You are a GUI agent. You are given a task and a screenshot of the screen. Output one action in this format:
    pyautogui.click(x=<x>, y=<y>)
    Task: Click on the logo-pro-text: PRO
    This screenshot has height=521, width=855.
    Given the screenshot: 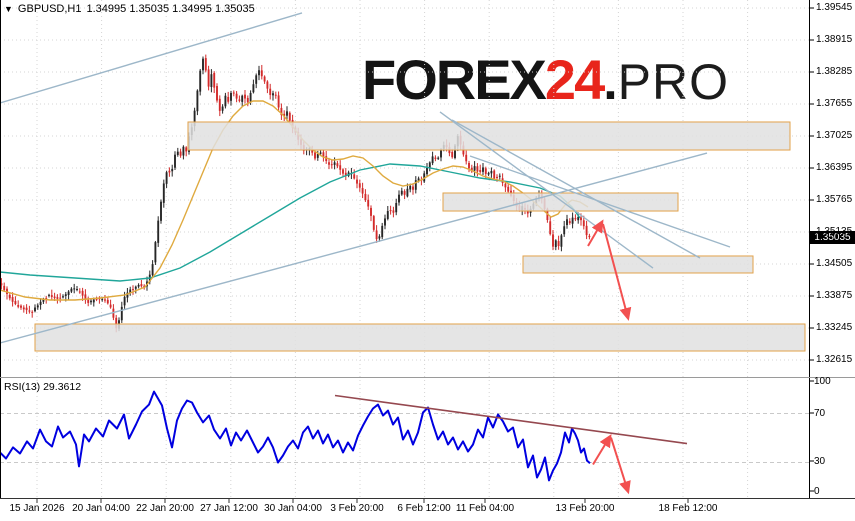 What is the action you would take?
    pyautogui.click(x=673, y=82)
    